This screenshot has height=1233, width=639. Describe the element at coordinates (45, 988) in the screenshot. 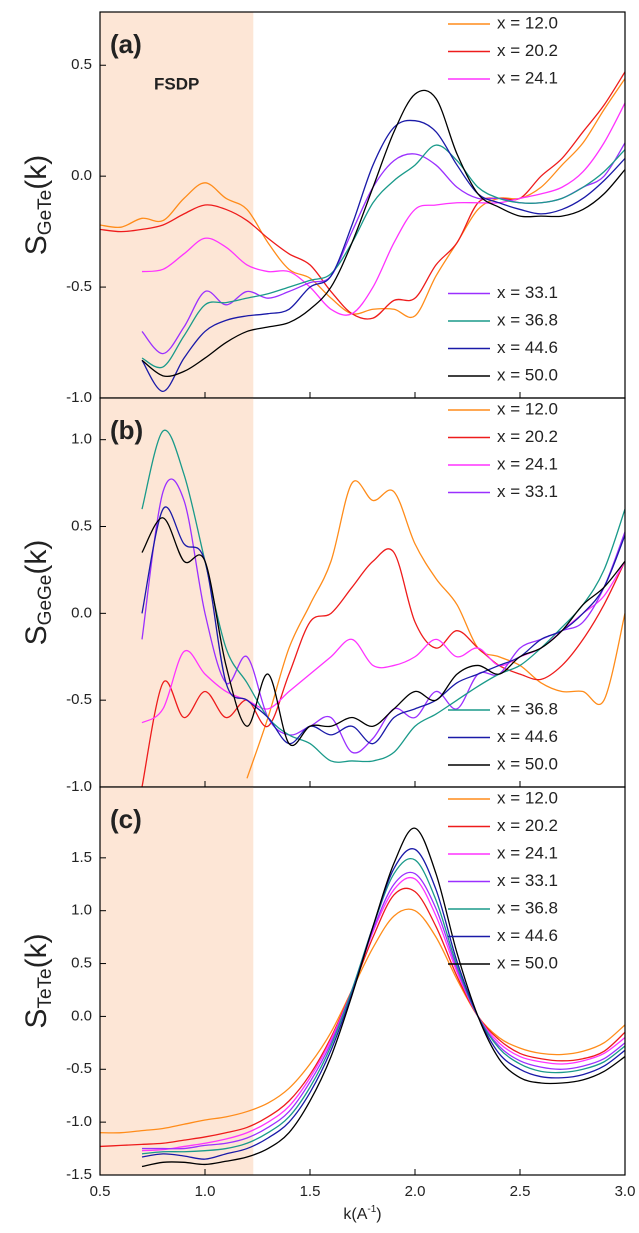

I see `y-label-sub: TeTe` at that location.